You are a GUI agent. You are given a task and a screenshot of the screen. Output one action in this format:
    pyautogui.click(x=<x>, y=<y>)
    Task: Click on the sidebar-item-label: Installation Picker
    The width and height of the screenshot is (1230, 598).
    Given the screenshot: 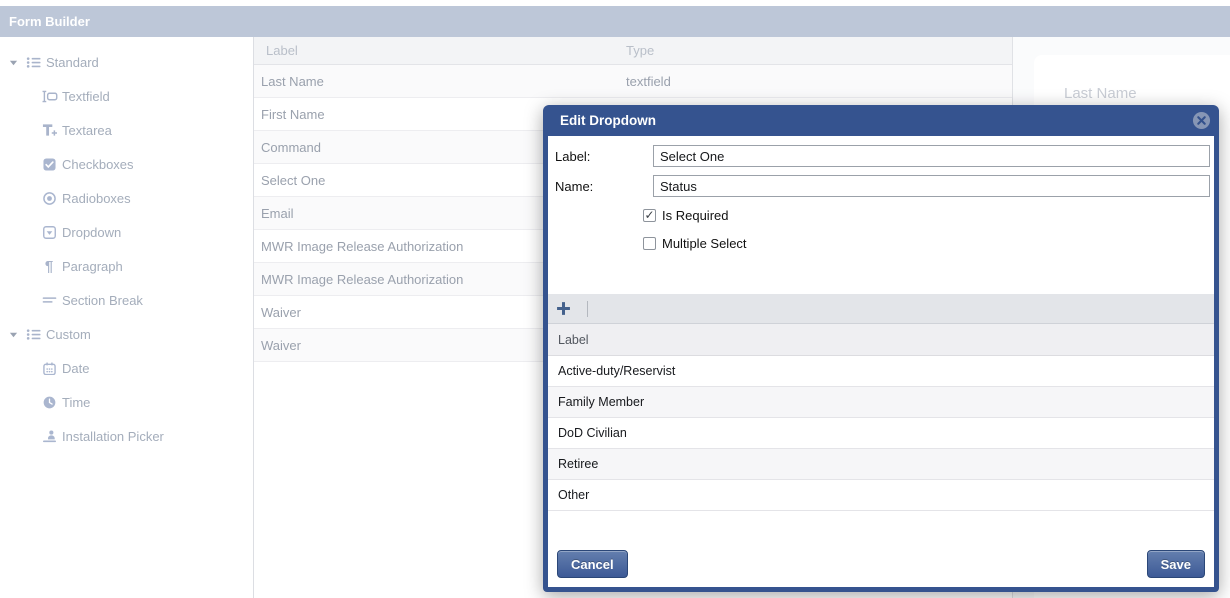 What is the action you would take?
    pyautogui.click(x=113, y=436)
    